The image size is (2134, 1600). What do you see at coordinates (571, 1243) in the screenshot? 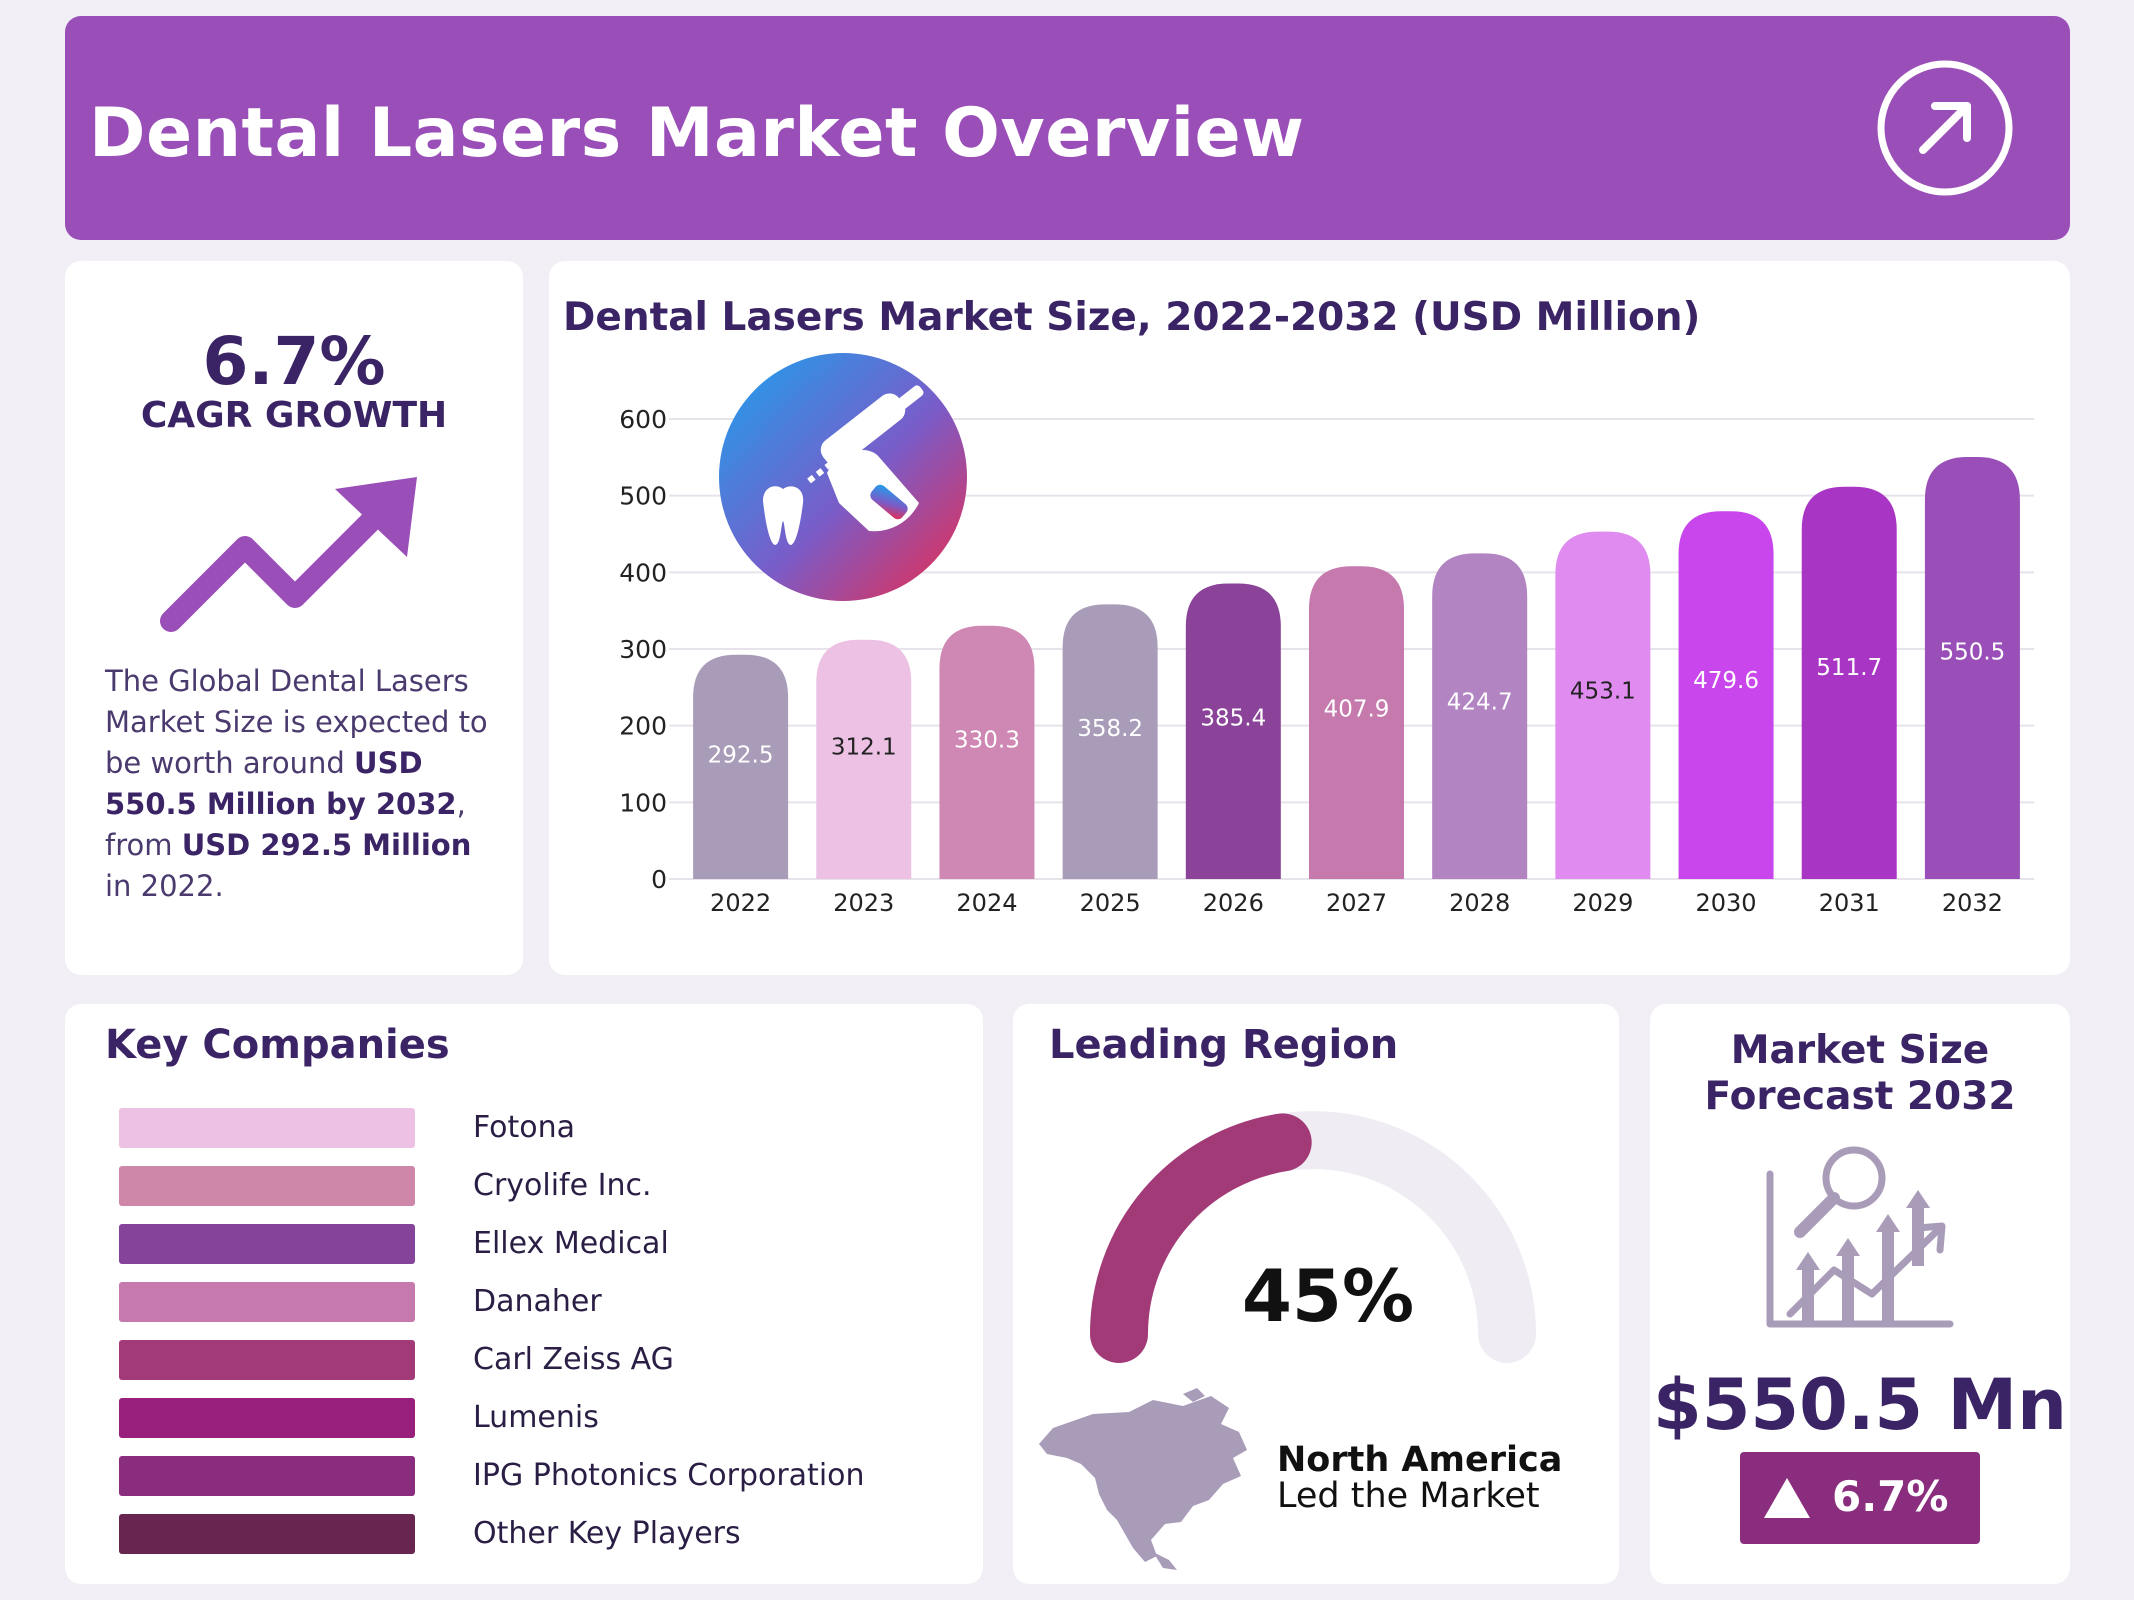
I see `company-name: Ellex Medical` at bounding box center [571, 1243].